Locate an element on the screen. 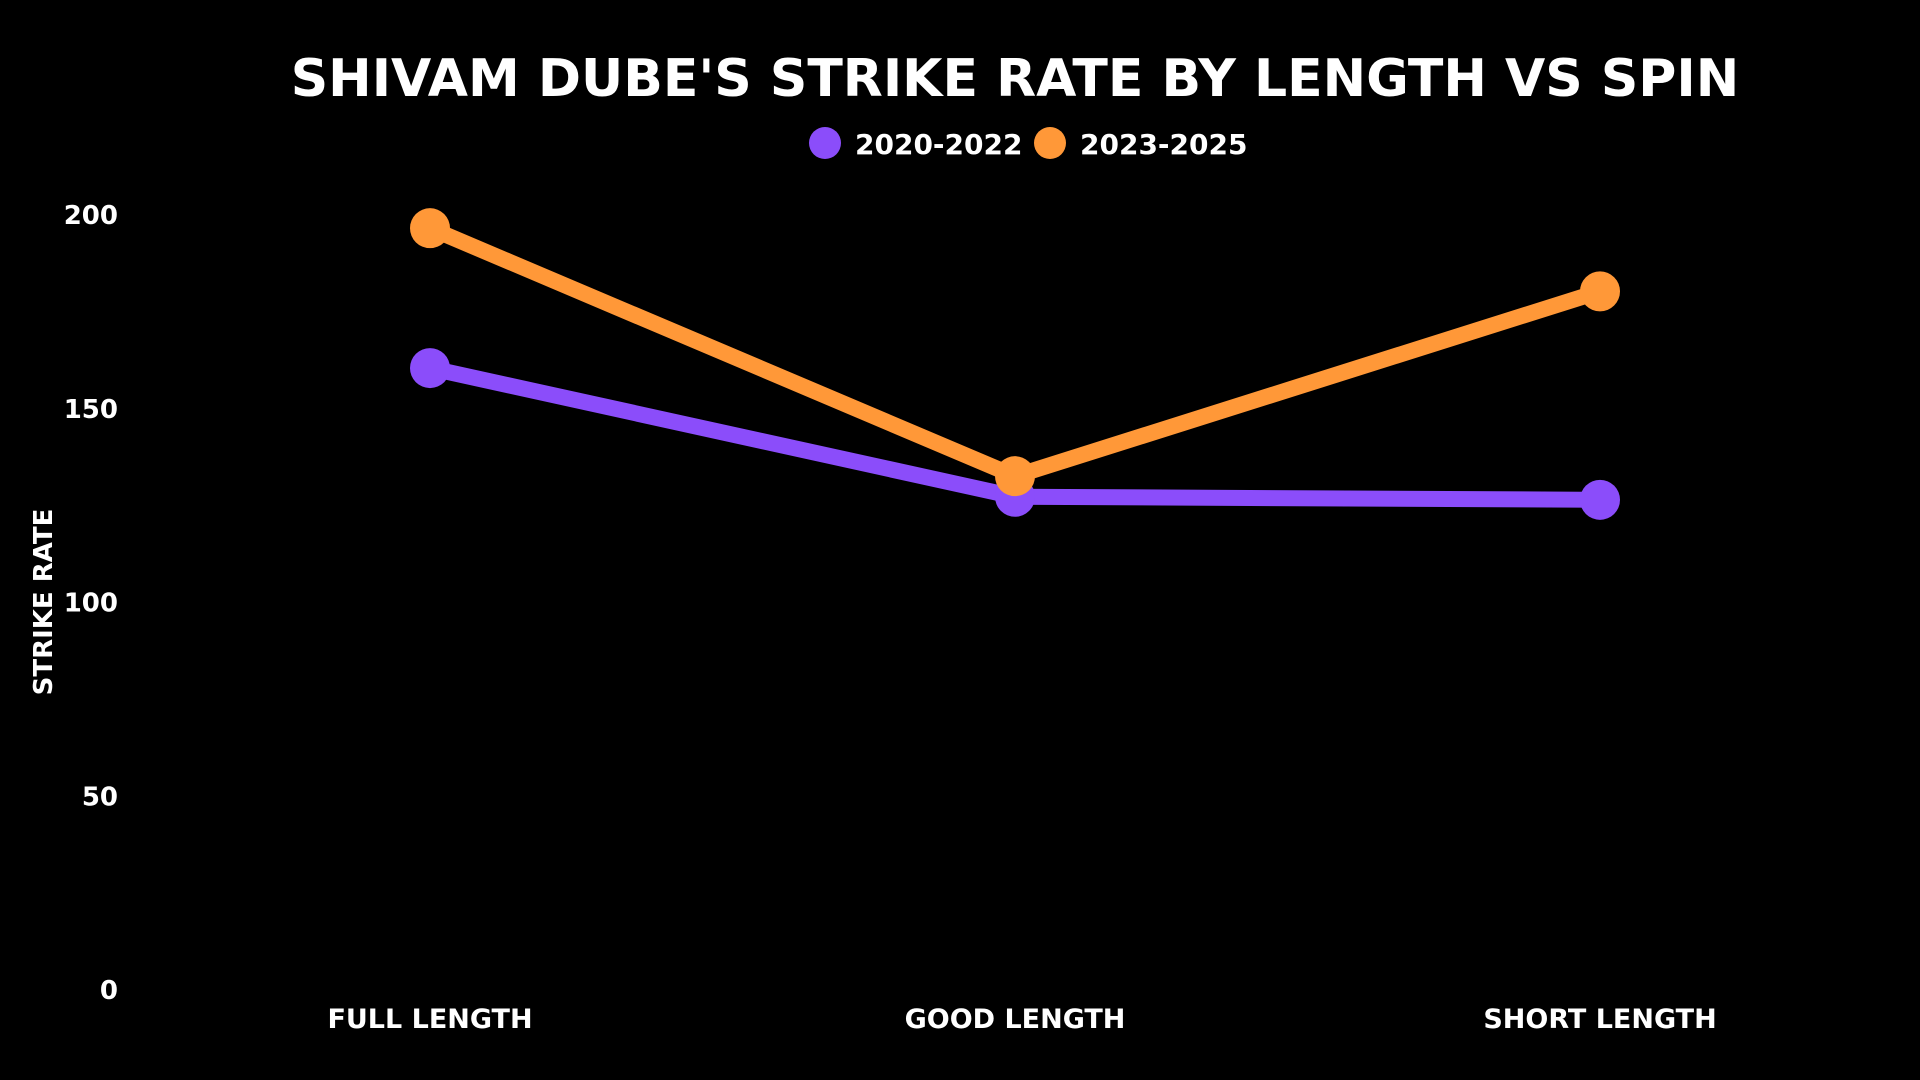 Image resolution: width=1920 pixels, height=1080 pixels. legend-marker-2020-2022 is located at coordinates (825, 143).